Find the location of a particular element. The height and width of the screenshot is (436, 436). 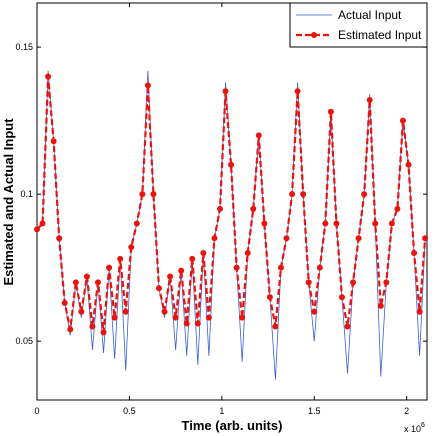

x-axis-label: Time (arb. units) is located at coordinates (232, 425).